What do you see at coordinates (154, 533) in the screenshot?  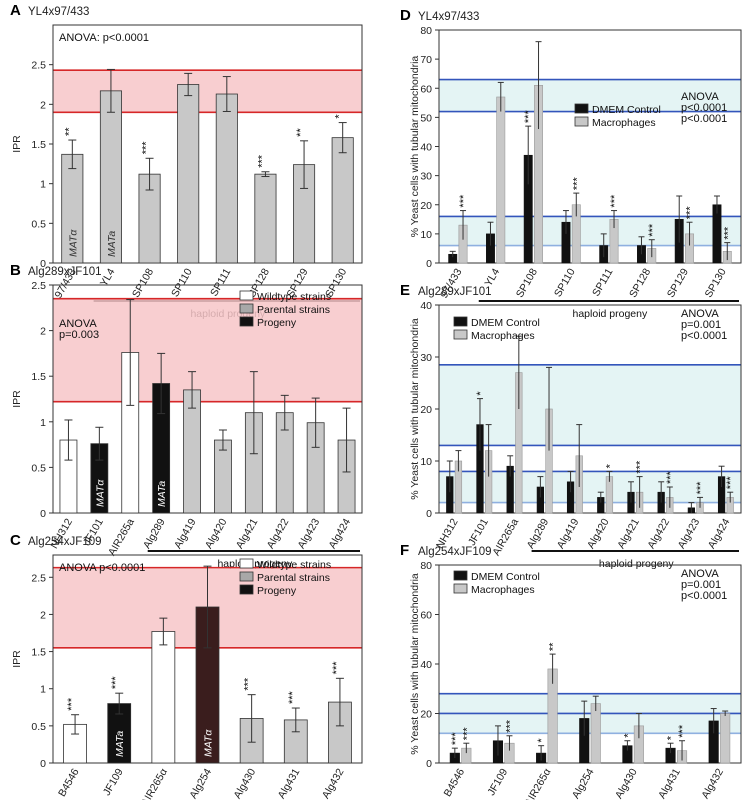 I see `category-label: Alg289` at bounding box center [154, 533].